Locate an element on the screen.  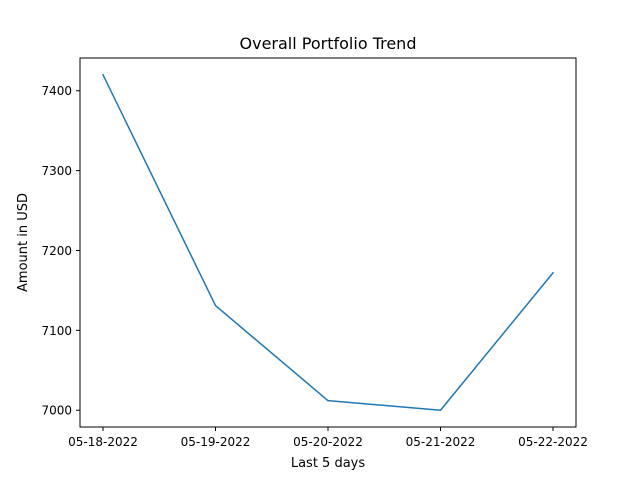
x-tick-label: 05-19-2022 is located at coordinates (216, 442).